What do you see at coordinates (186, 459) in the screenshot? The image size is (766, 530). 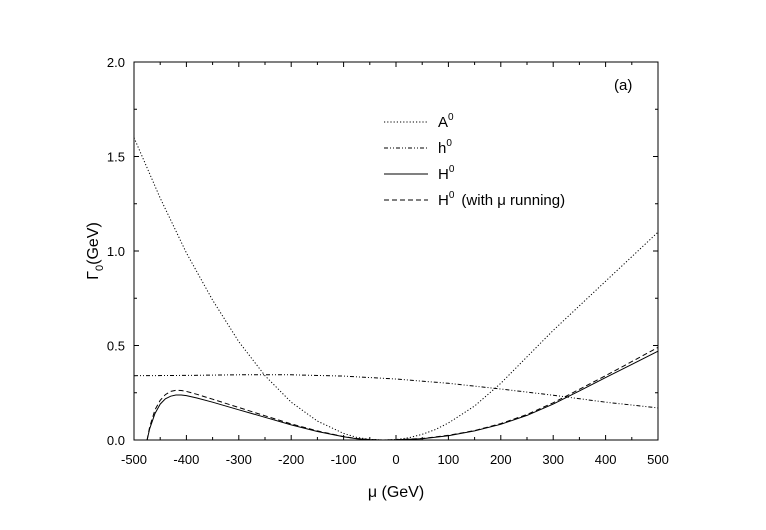 I see `x-tick-label: -400` at bounding box center [186, 459].